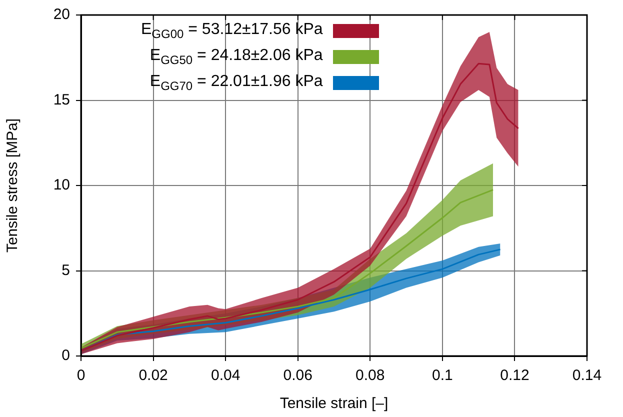  I want to click on y-tick-label: 20, so click(61, 15).